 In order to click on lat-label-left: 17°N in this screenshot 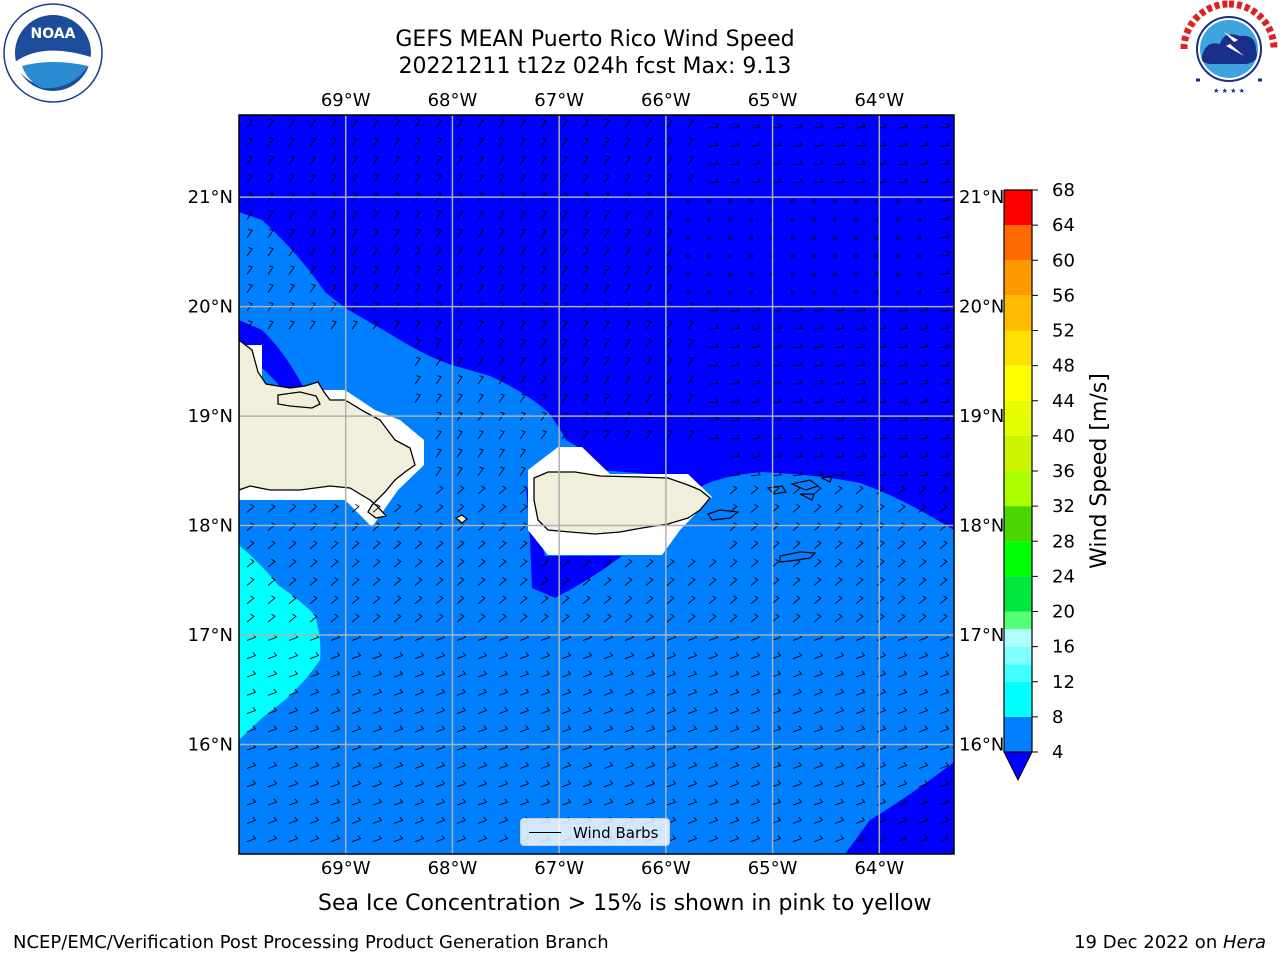, I will do `click(210, 635)`.